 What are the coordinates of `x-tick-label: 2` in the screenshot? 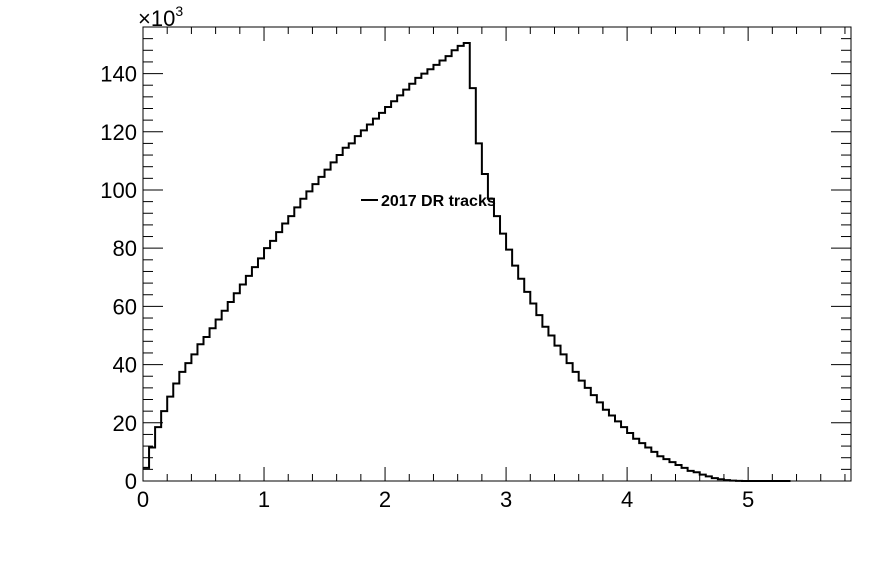 It's located at (385, 499).